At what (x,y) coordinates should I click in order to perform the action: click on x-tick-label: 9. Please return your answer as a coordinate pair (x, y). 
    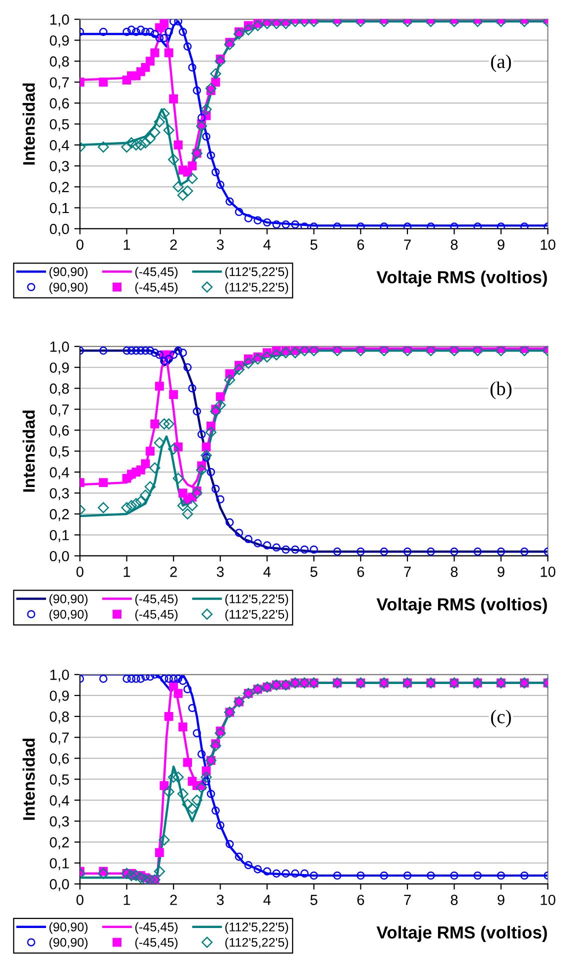
    Looking at the image, I should click on (501, 245).